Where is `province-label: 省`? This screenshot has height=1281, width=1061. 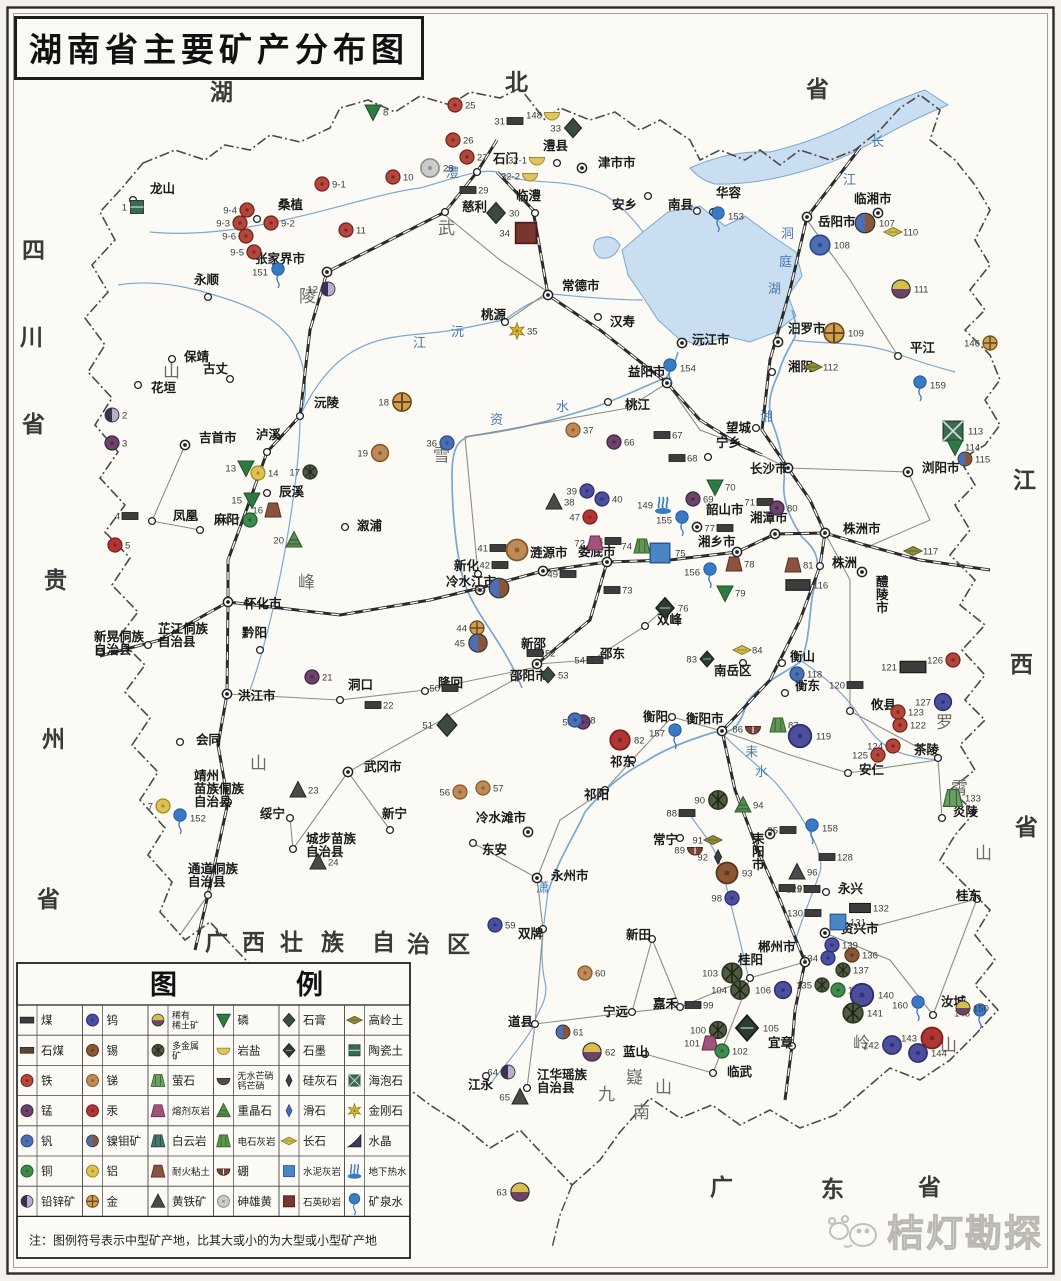 province-label: 省 is located at coordinates (33, 424).